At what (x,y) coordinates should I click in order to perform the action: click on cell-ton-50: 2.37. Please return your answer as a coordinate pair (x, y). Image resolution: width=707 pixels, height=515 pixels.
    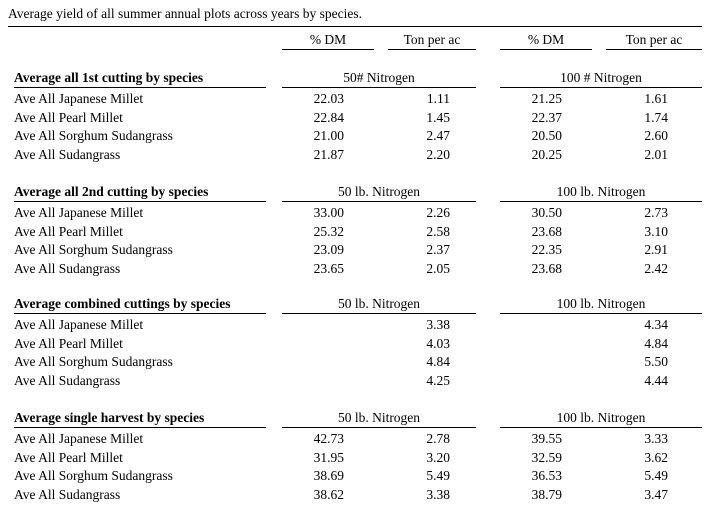
    Looking at the image, I should click on (438, 249).